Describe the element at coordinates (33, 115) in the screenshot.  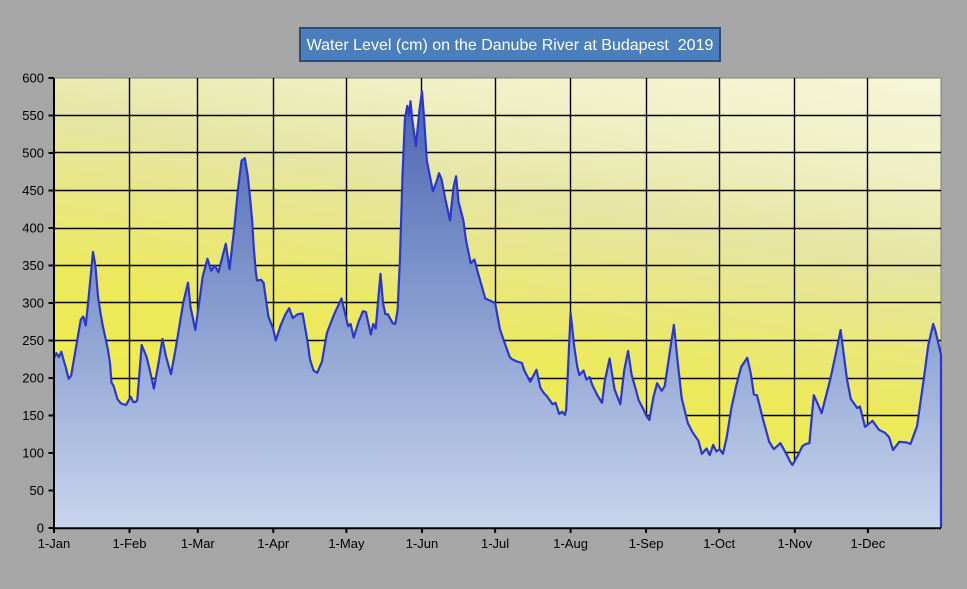
I see `svg-text: 550` at that location.